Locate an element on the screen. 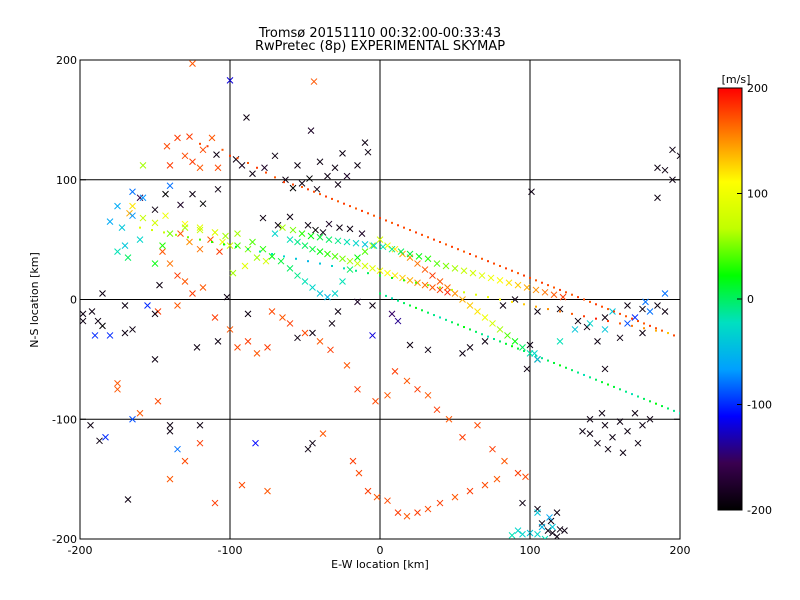  colorbar: [m/s] 200 100 0 -100 -200 is located at coordinates (744, 295).